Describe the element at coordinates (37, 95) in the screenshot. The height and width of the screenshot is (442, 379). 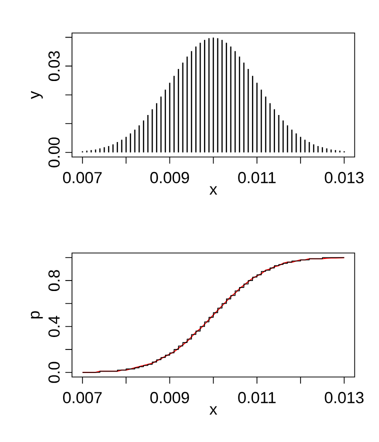
I see `y-axis-title: y` at that location.